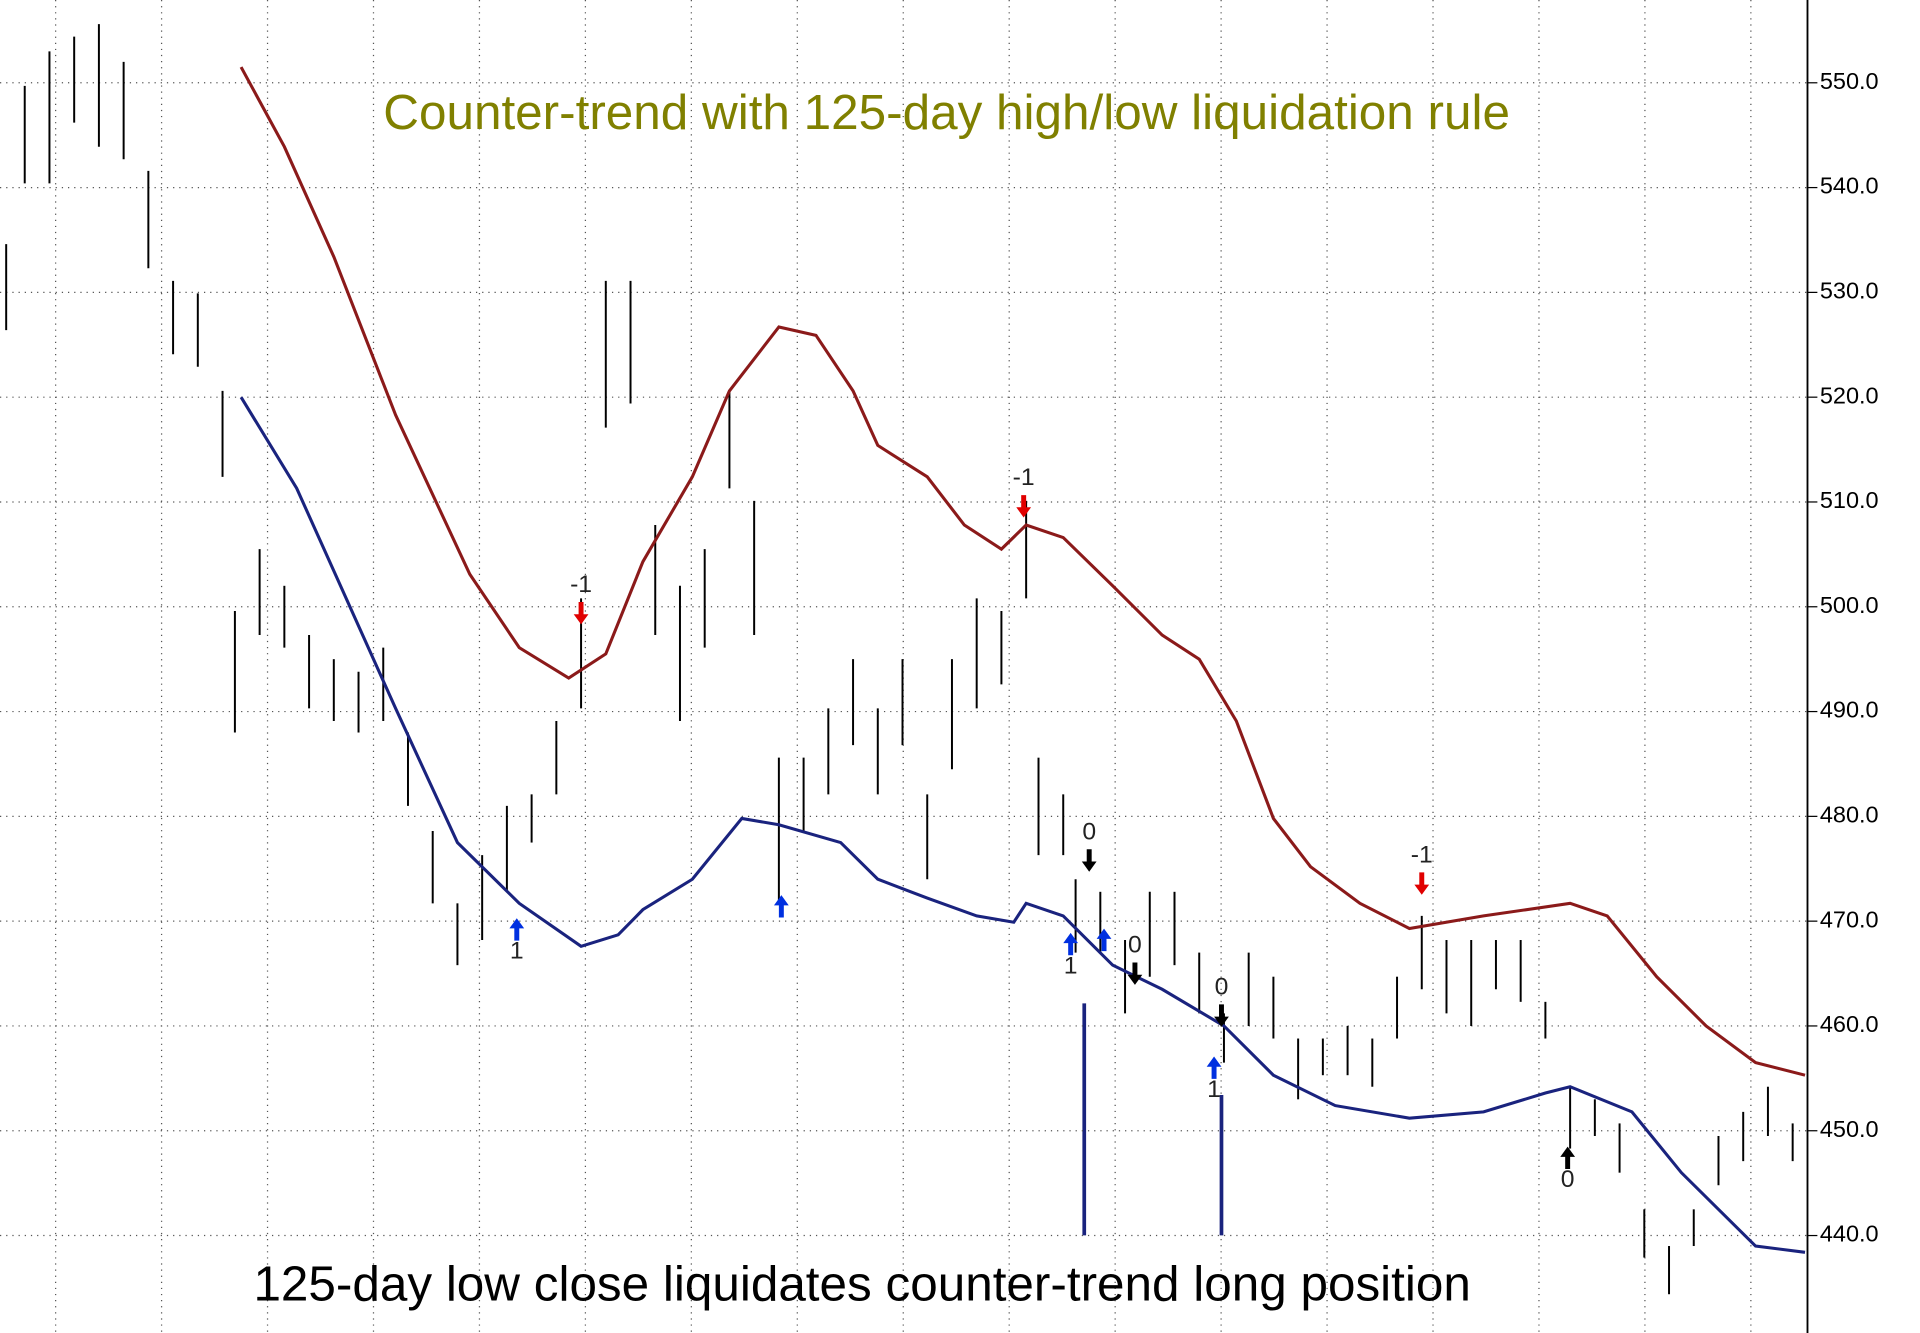 The width and height of the screenshot is (1920, 1333). What do you see at coordinates (1849, 919) in the screenshot?
I see `y-tick-label: 470.0` at bounding box center [1849, 919].